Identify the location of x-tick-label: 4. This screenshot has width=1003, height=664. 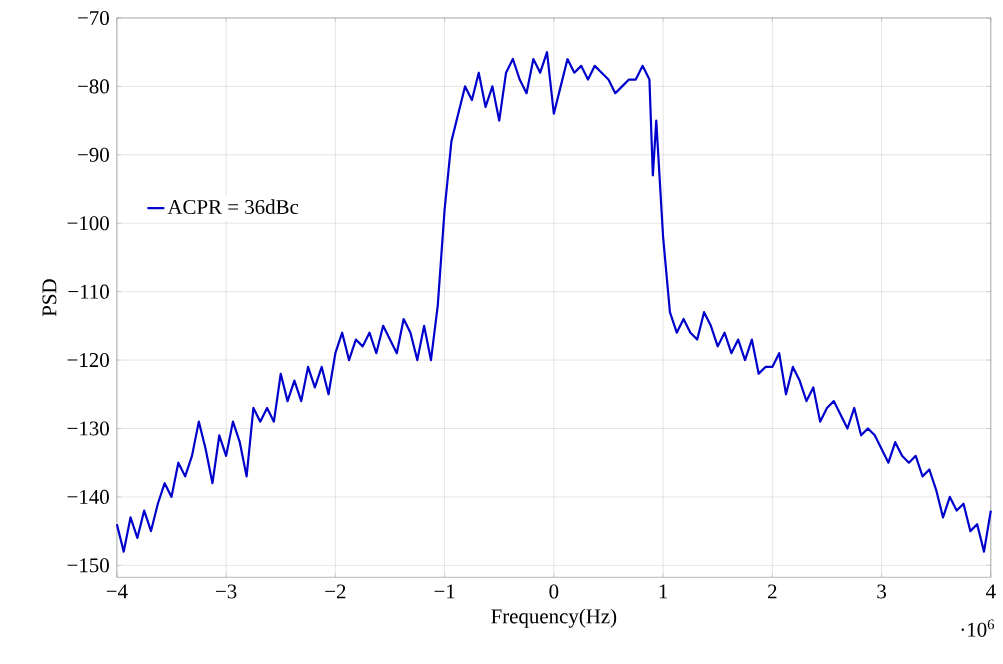
(991, 591).